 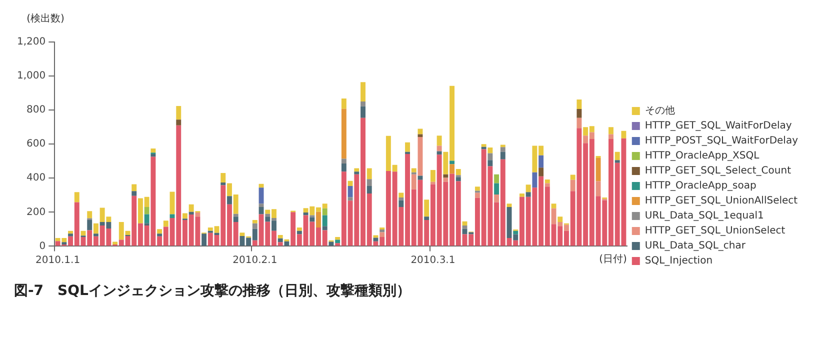 What do you see at coordinates (718, 126) in the screenshot?
I see `legend-label: HTTP_GET_SQL_WaitForDelay` at bounding box center [718, 126].